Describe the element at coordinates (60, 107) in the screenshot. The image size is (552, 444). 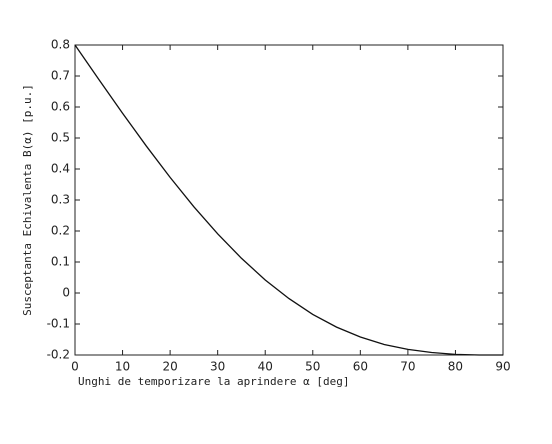
I see `y-tick-label: 0.6` at that location.